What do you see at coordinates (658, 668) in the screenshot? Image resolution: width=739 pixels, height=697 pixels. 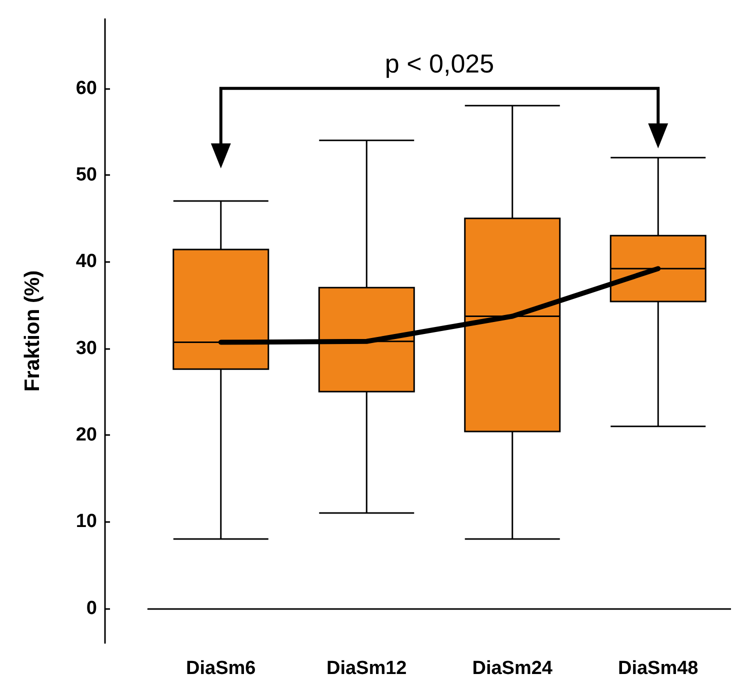 I see `x-tick-label: DiaSm48` at bounding box center [658, 668].